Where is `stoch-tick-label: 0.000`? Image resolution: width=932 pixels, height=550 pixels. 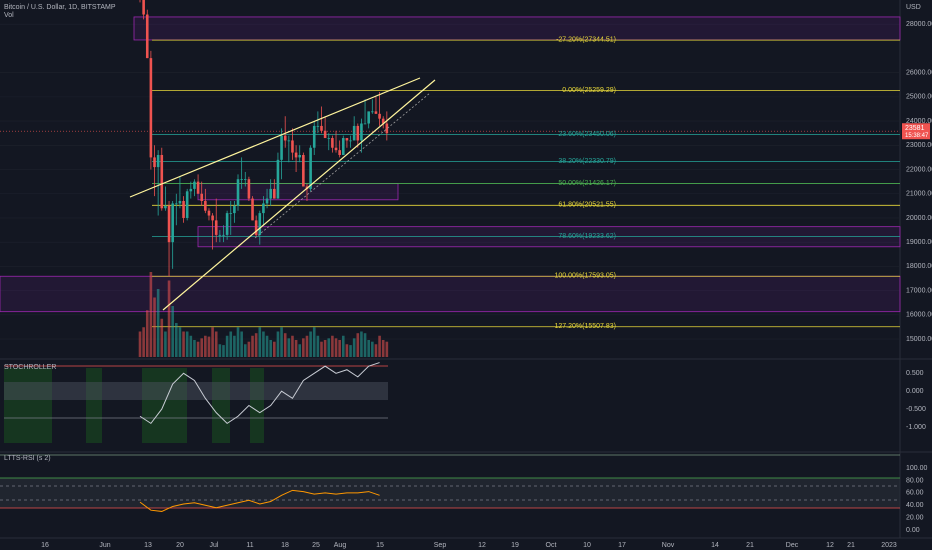
stoch-tick-label: 0.000 is located at coordinates (915, 391).